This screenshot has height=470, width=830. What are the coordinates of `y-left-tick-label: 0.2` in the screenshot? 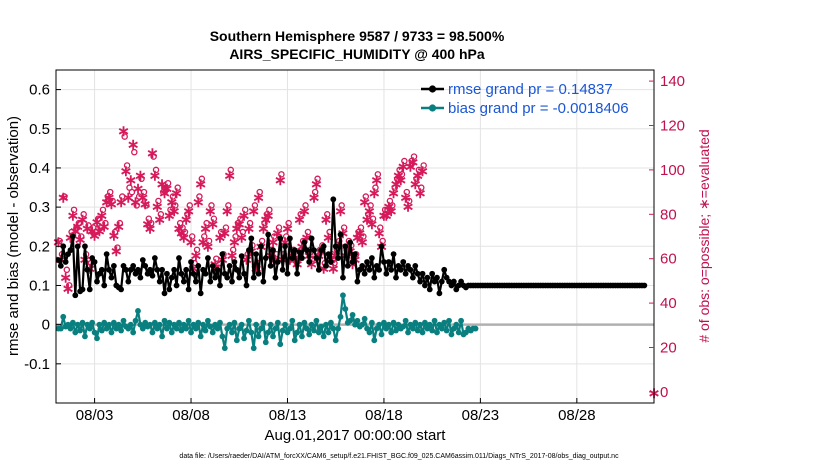 It's located at (39, 246).